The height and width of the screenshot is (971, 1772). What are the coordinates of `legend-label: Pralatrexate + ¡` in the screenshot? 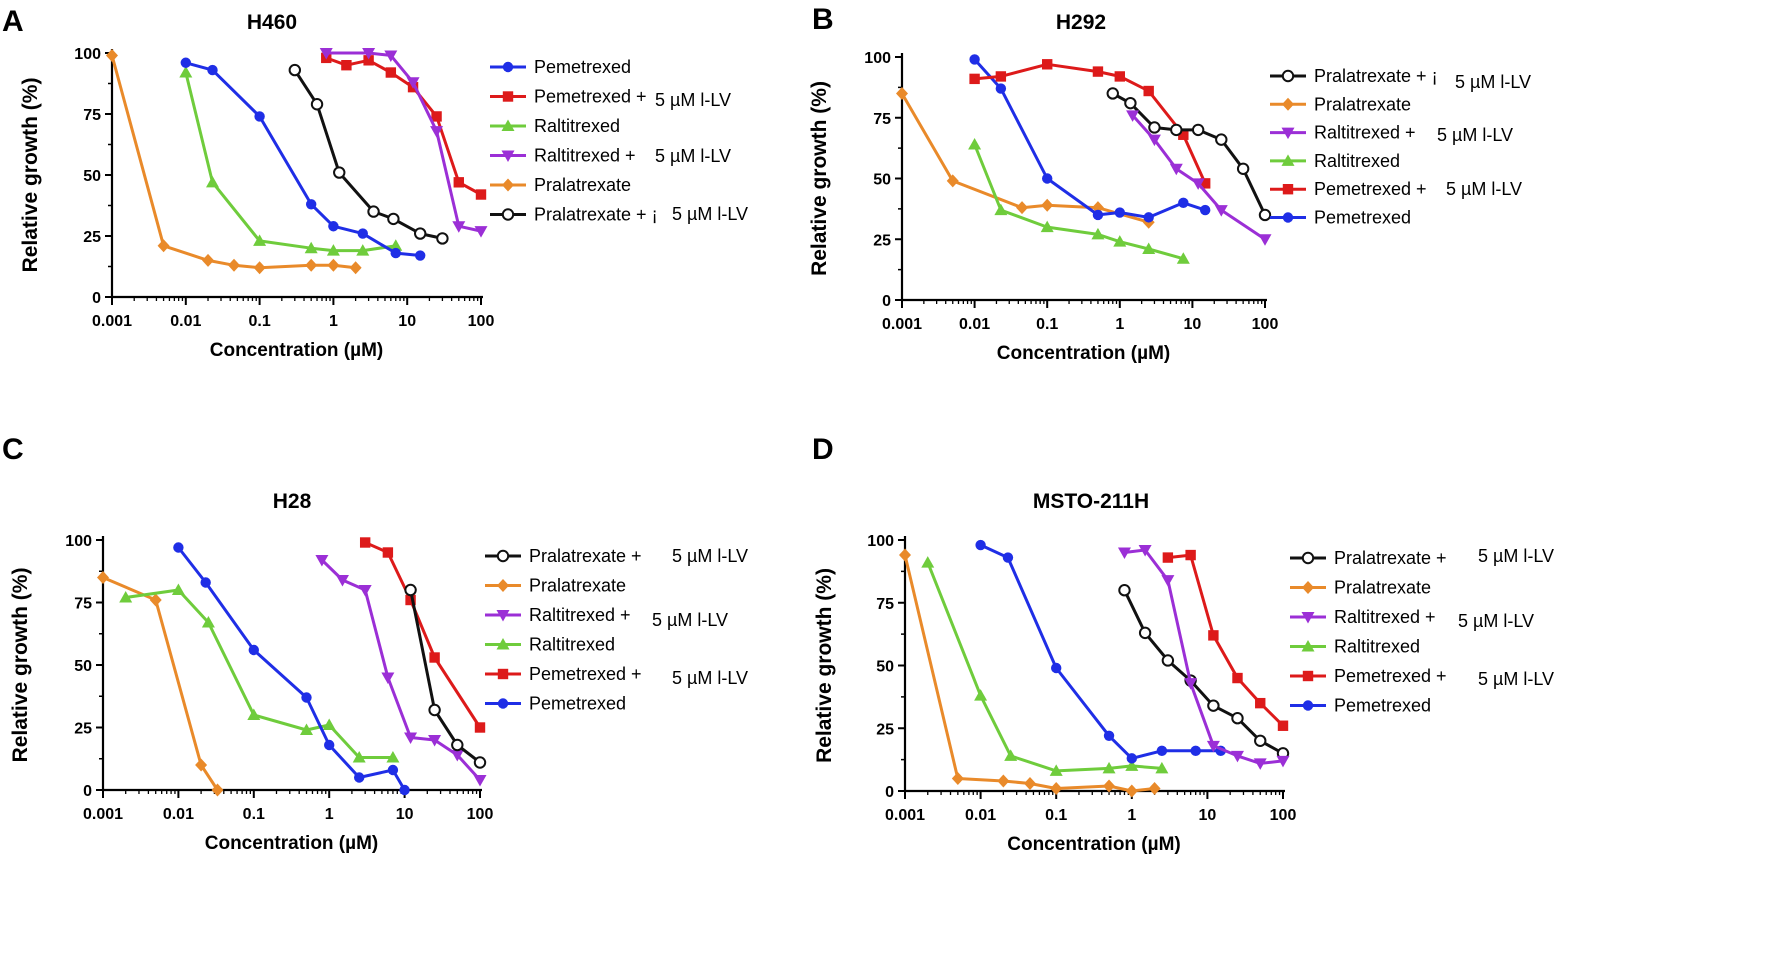 It's located at (596, 215).